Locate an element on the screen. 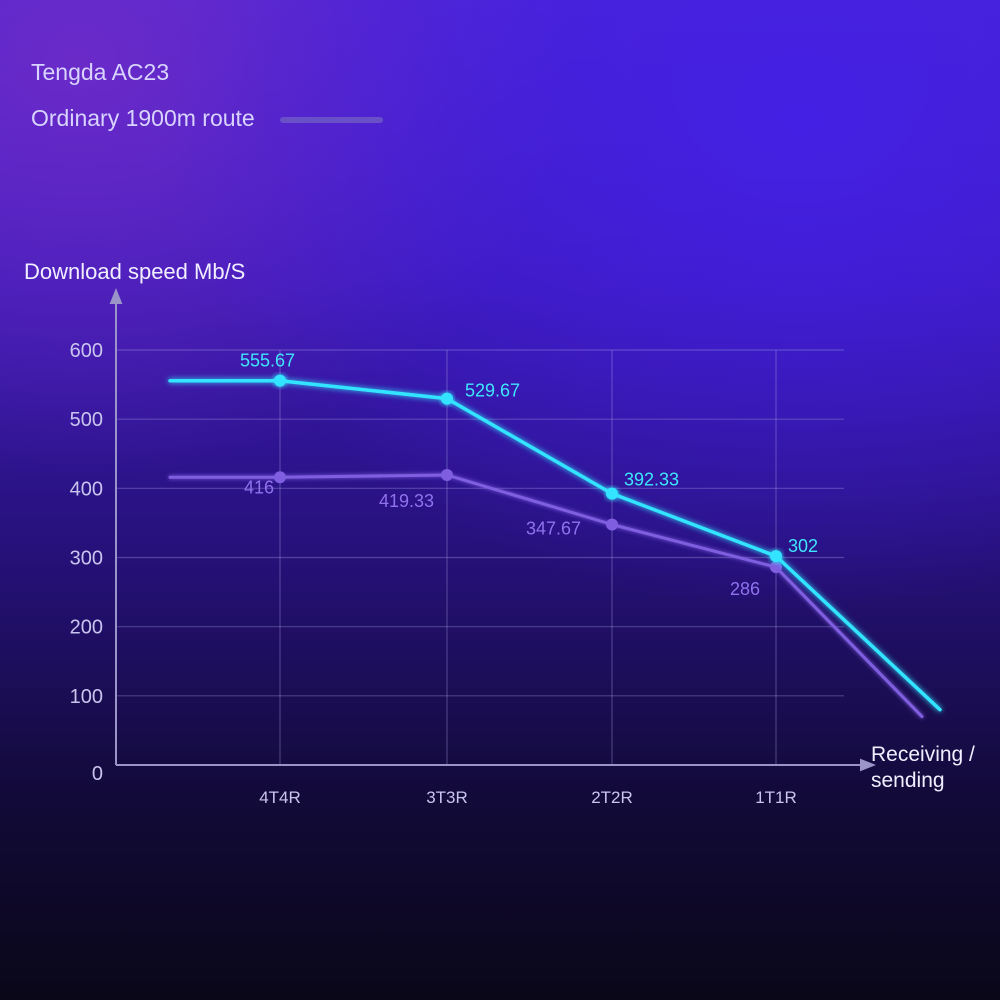 The height and width of the screenshot is (1000, 1000). y-tick-label: 300 is located at coordinates (86, 559).